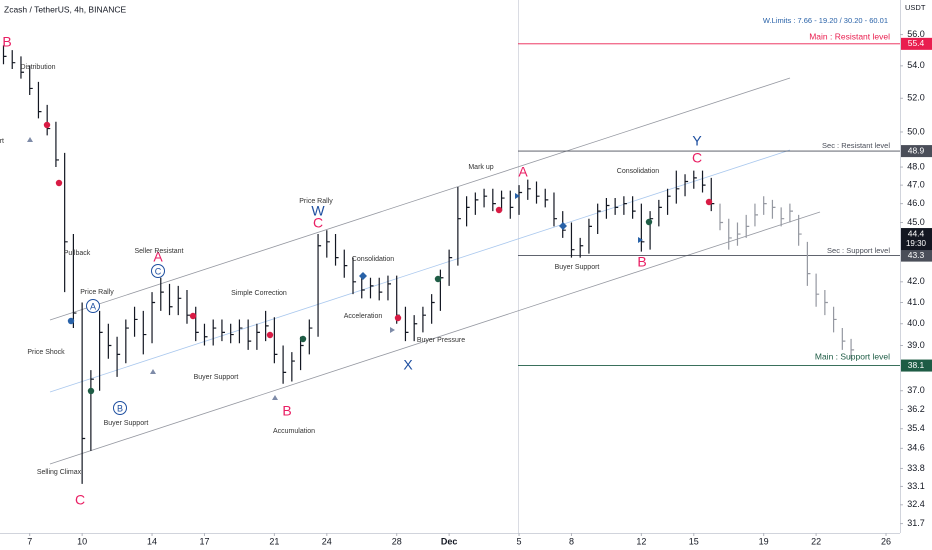 This screenshot has height=550, width=932. What do you see at coordinates (916, 486) in the screenshot?
I see `y-tick-label: 33.1` at bounding box center [916, 486].